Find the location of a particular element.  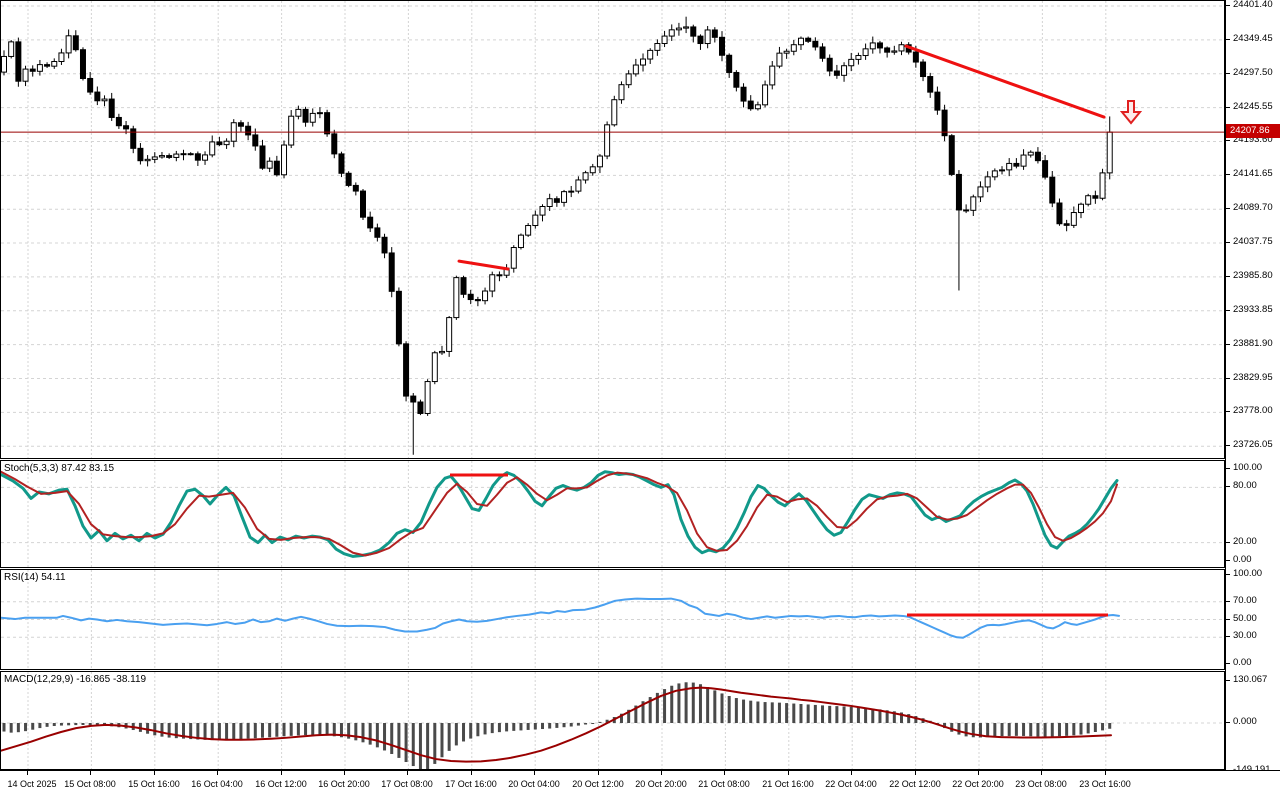

time-axis-label: 22 Oct 20:00 is located at coordinates (978, 784).